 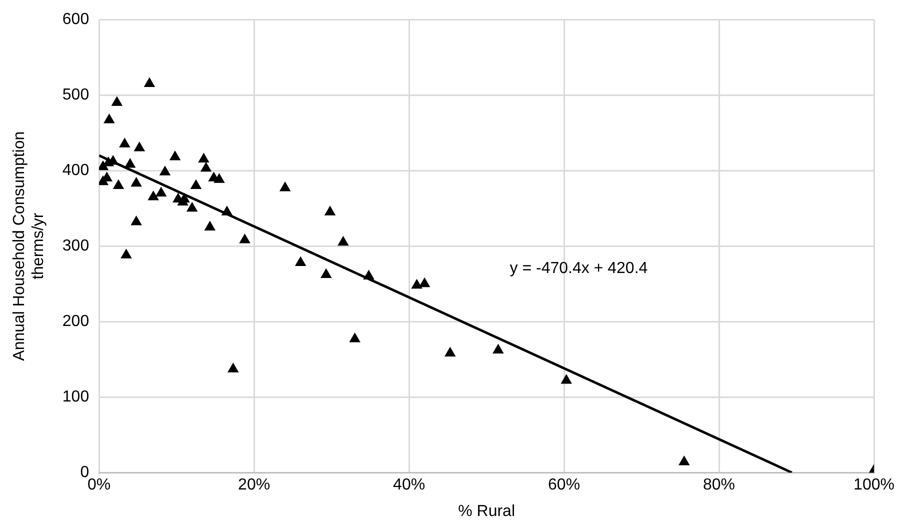 I want to click on y-tick-label: 300, so click(x=76, y=246).